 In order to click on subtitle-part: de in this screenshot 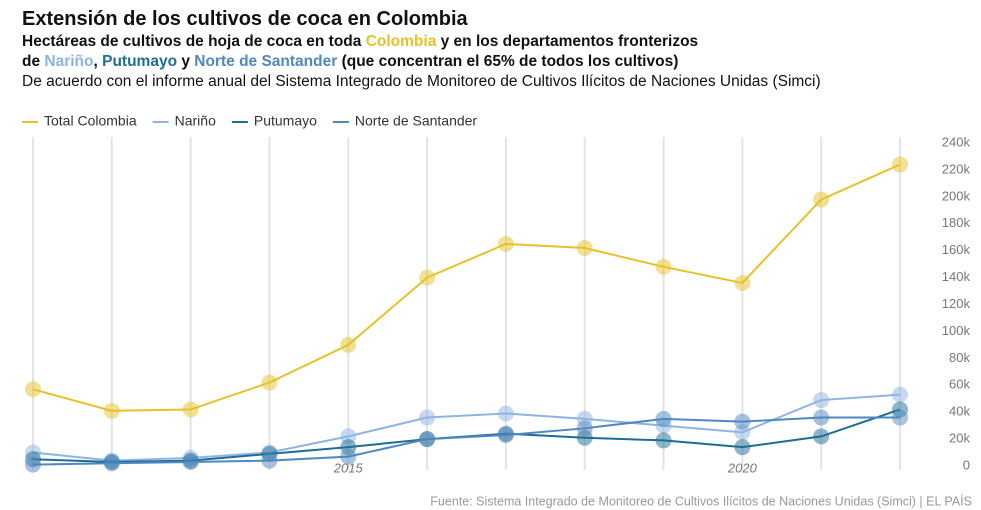, I will do `click(33, 61)`.